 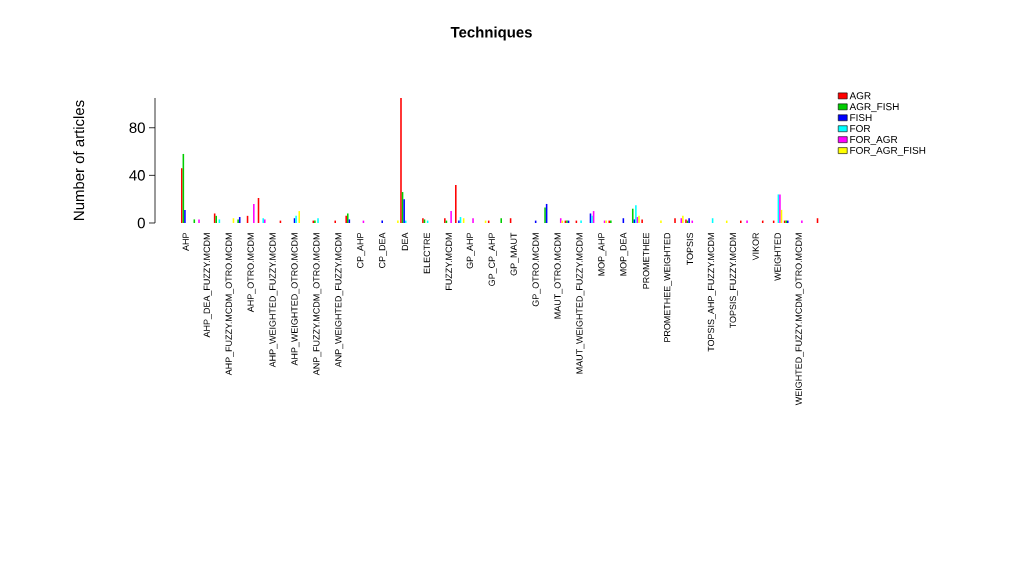 I want to click on y-tick-label: 80, so click(x=137, y=128).